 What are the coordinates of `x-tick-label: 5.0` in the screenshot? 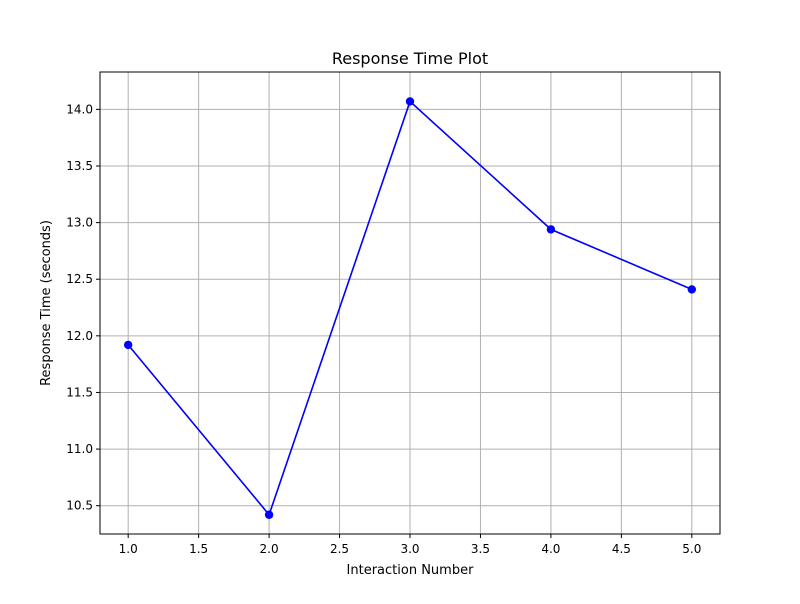 It's located at (691, 549).